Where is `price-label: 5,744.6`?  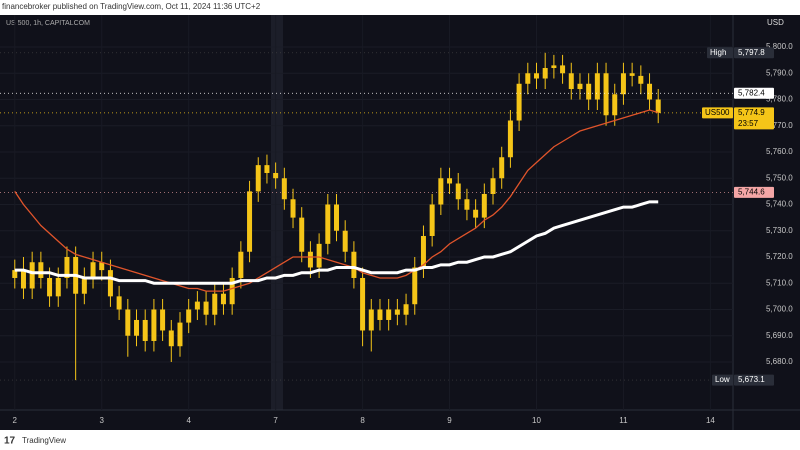 price-label: 5,744.6 is located at coordinates (751, 192).